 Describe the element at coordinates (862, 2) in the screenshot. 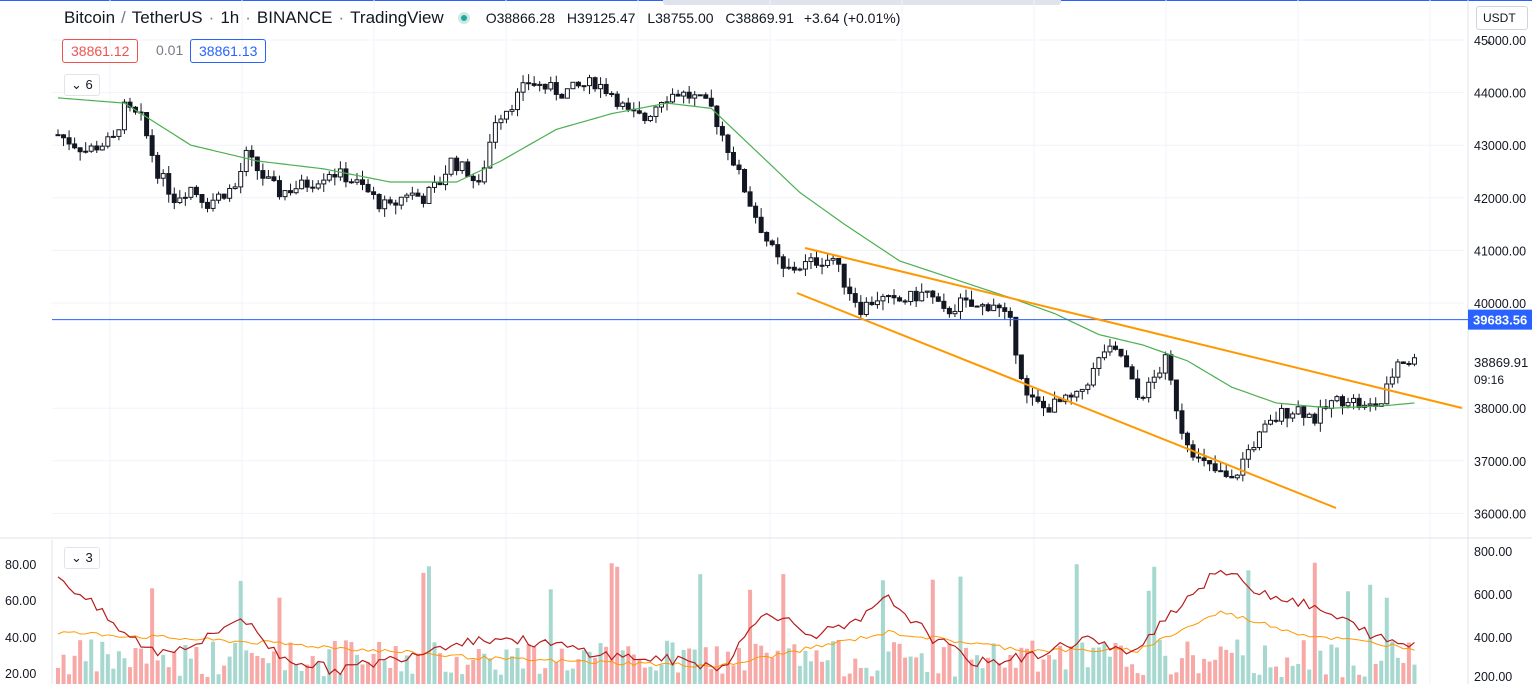

I see `top-drag-handle` at that location.